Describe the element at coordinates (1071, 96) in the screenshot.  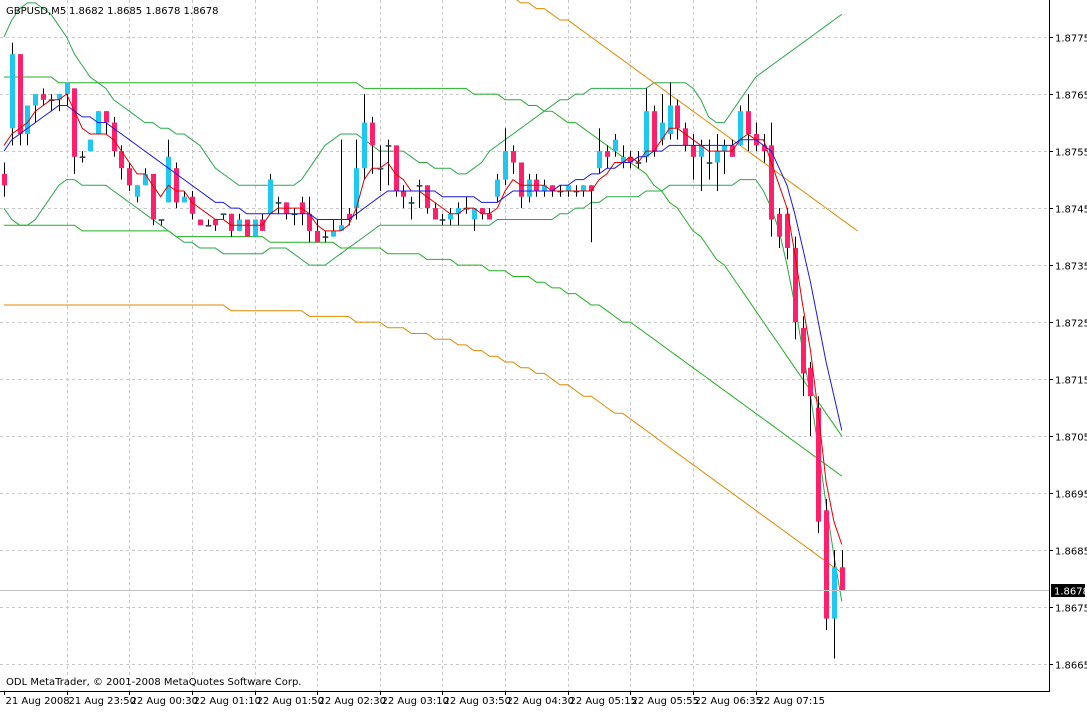
I see `y-tick-label: 1.8765` at that location.